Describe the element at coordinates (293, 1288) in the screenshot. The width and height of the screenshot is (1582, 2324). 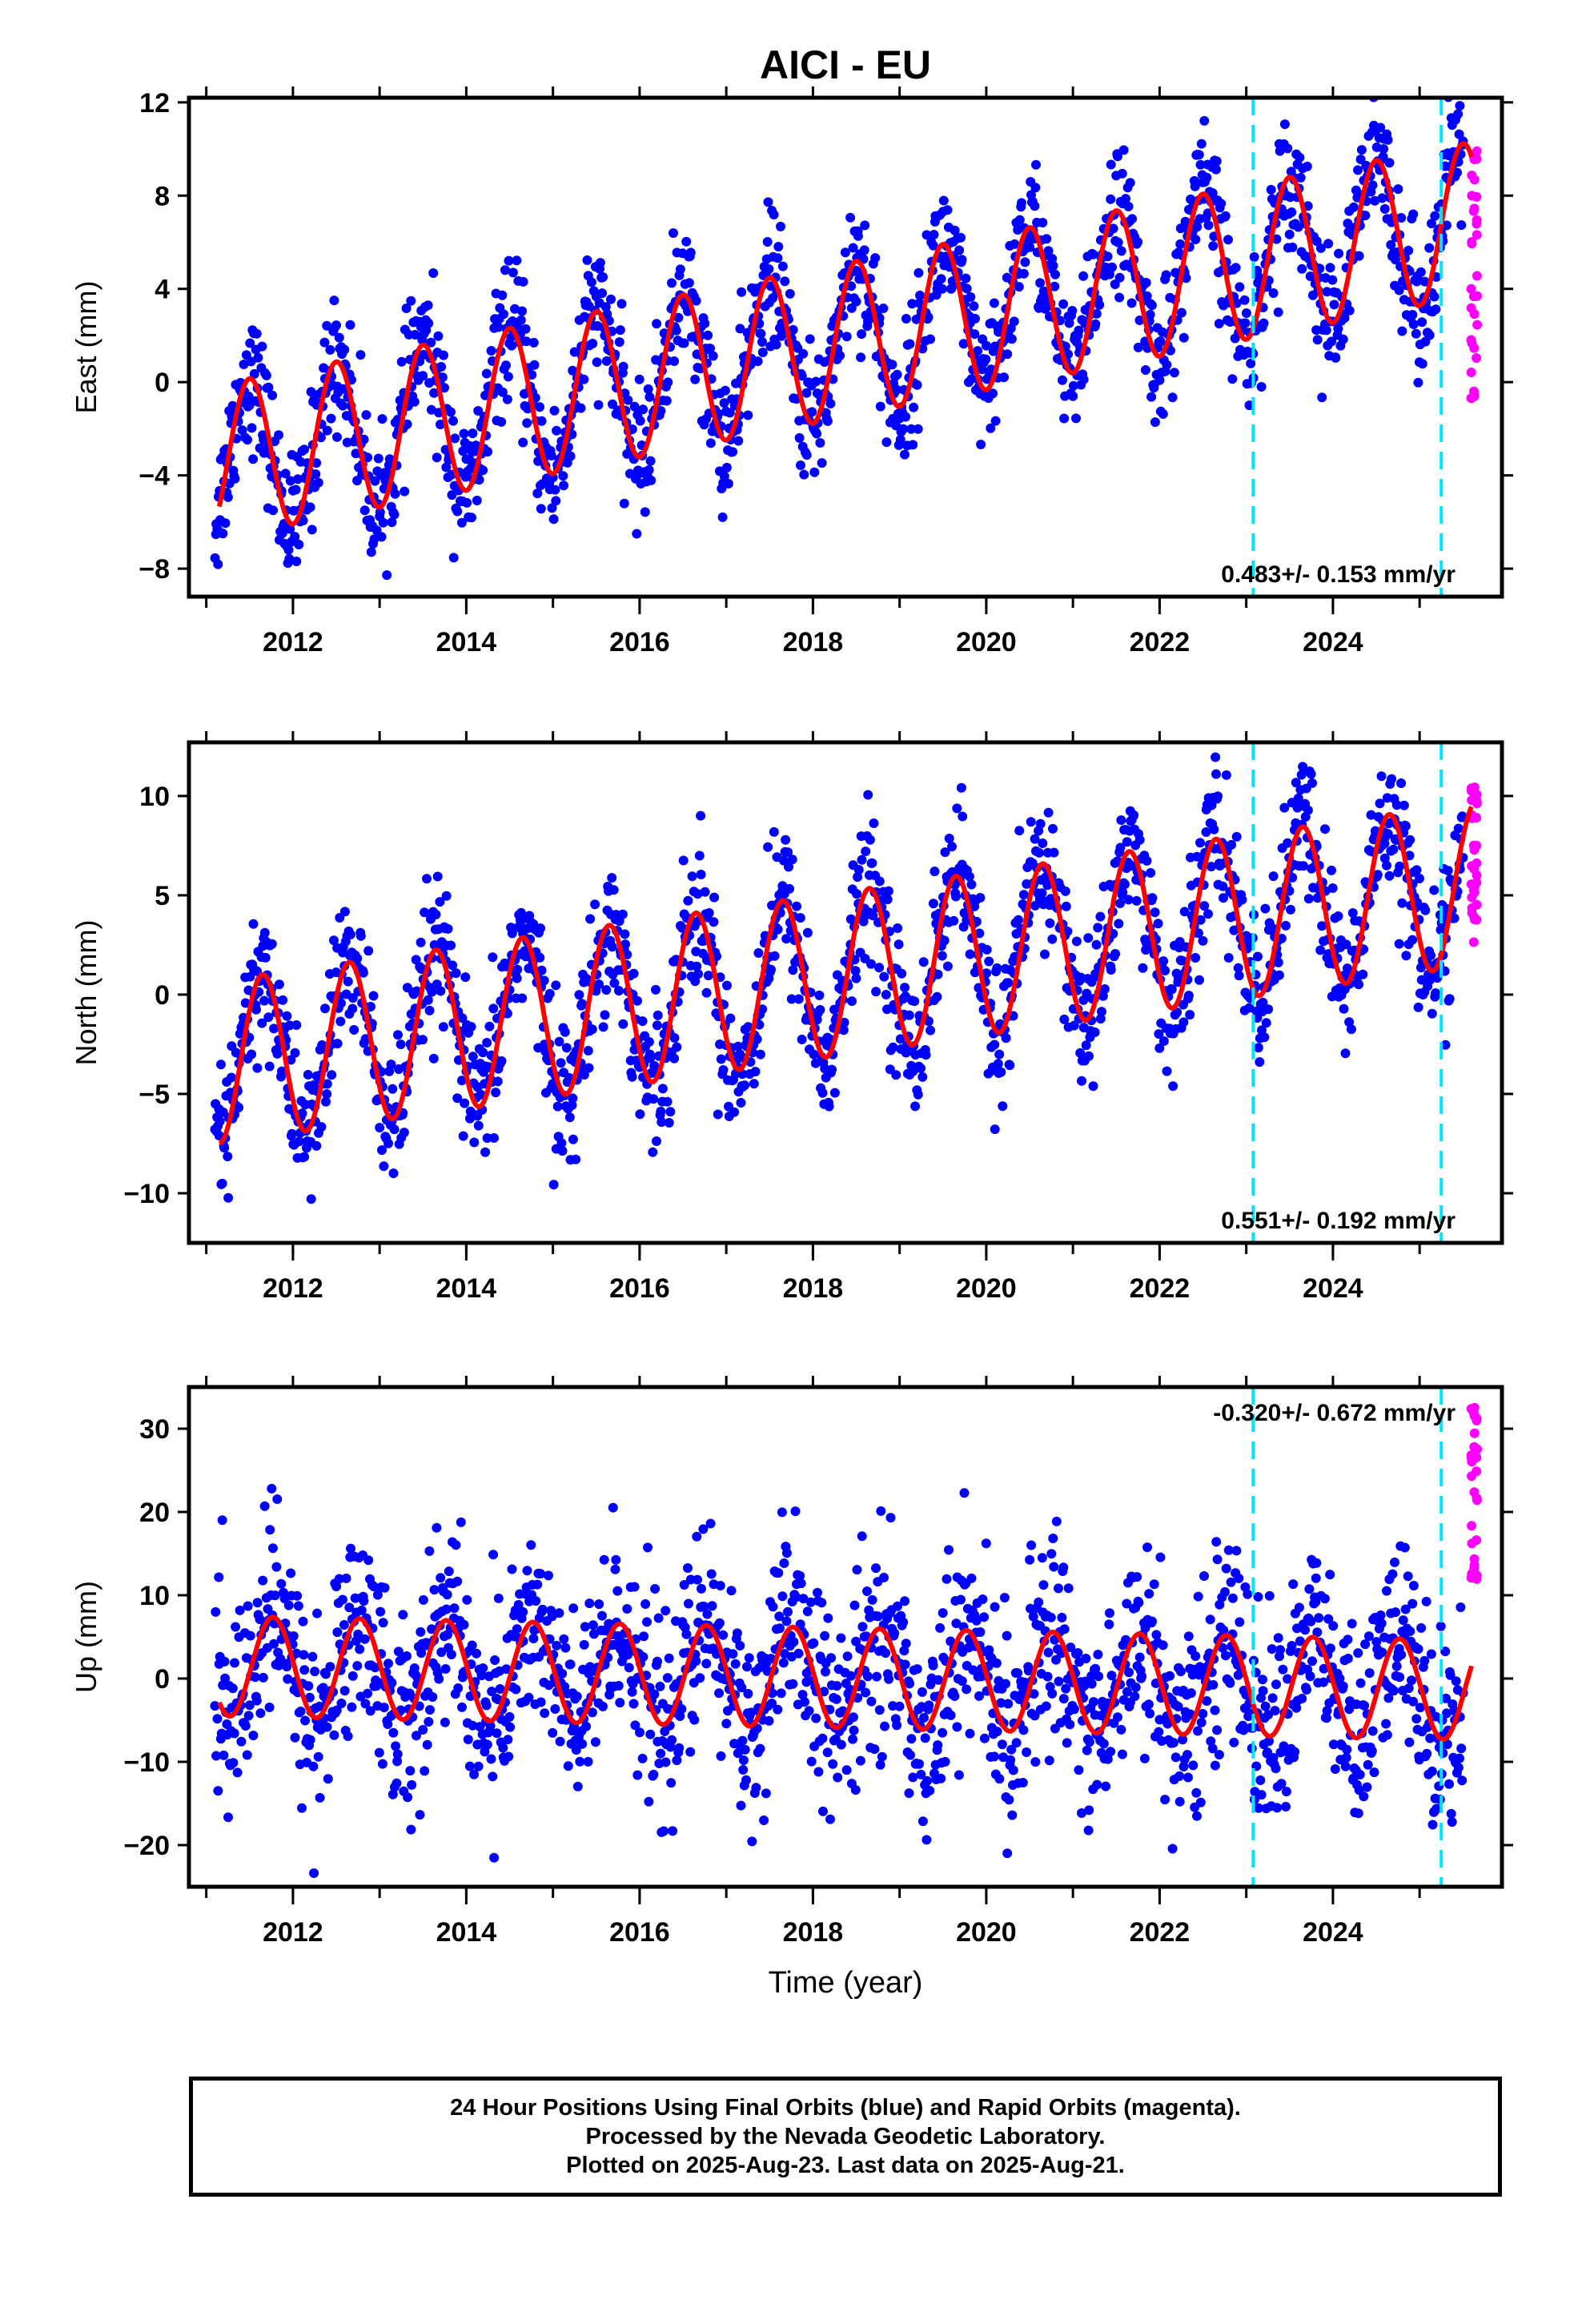
I see `x-tick-label: 2012` at that location.